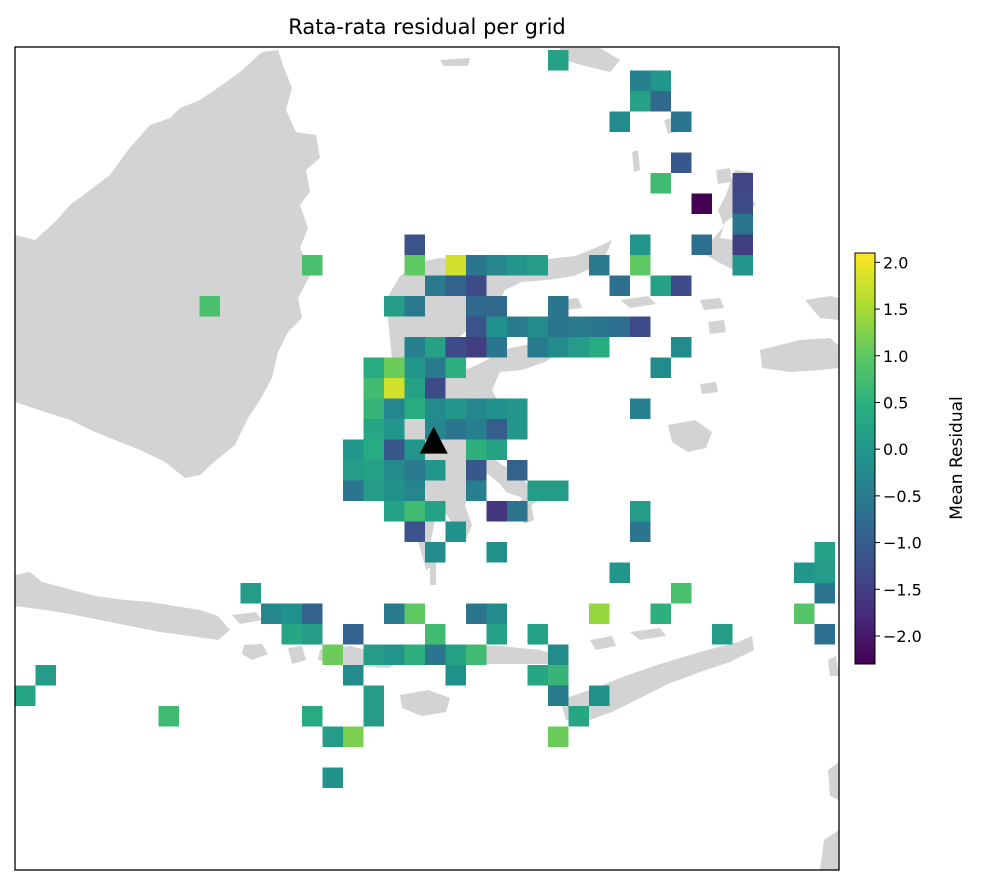  Describe the element at coordinates (455, 62) in the screenshot. I see `land-sulu` at that location.